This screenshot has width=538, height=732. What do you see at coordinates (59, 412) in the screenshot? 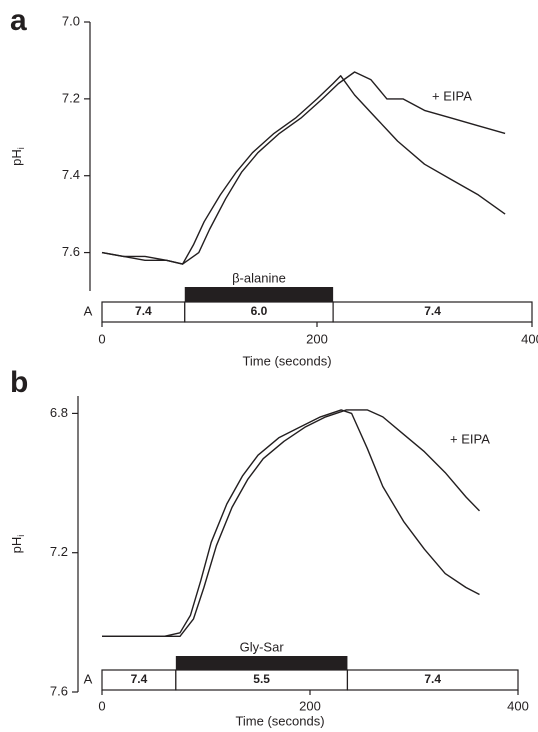
I see `y-tick-label: 6.8` at bounding box center [59, 412].